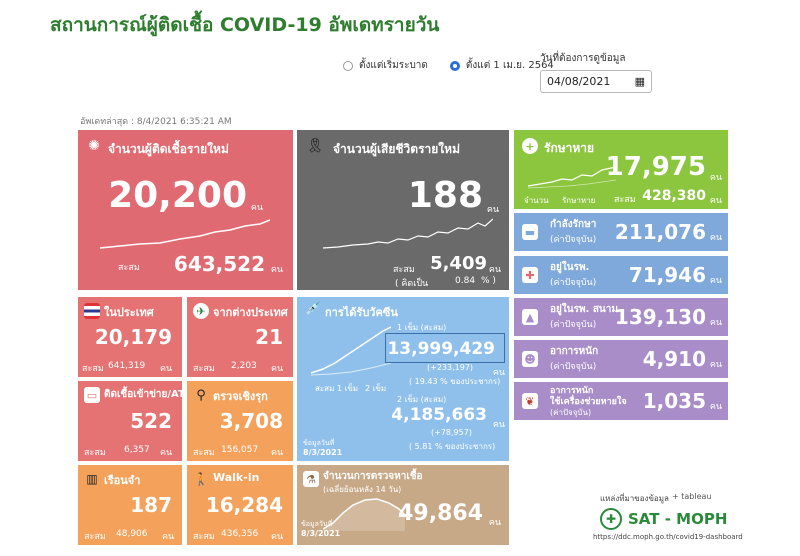 The height and width of the screenshot is (556, 800). What do you see at coordinates (151, 505) in the screenshot?
I see `prison-value: 187` at bounding box center [151, 505].